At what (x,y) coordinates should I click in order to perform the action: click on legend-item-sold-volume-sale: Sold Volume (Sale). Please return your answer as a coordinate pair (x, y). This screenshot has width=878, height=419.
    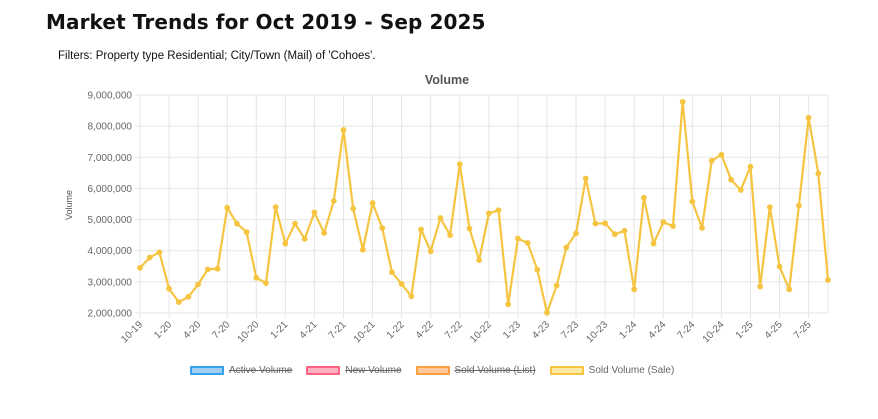
    Looking at the image, I should click on (612, 370).